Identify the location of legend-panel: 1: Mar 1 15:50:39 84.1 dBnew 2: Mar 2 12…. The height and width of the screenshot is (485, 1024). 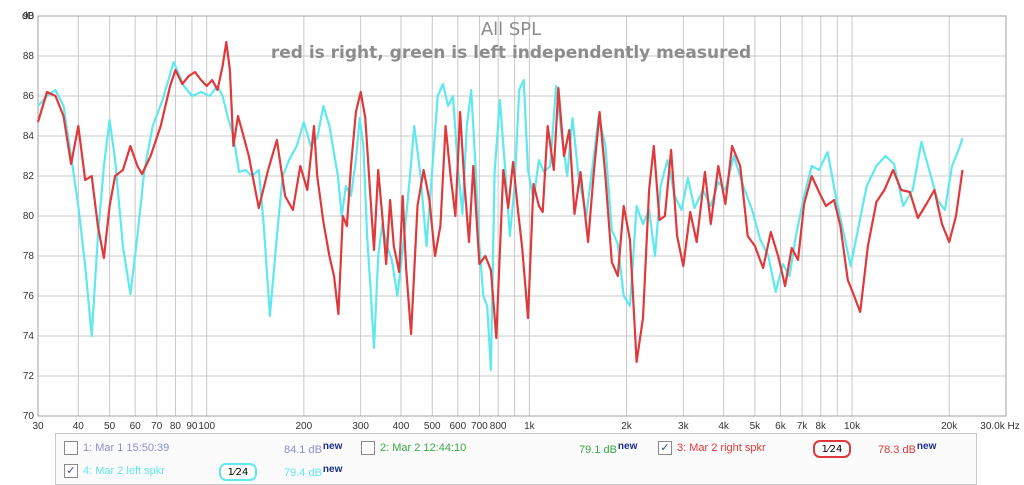
(516, 459).